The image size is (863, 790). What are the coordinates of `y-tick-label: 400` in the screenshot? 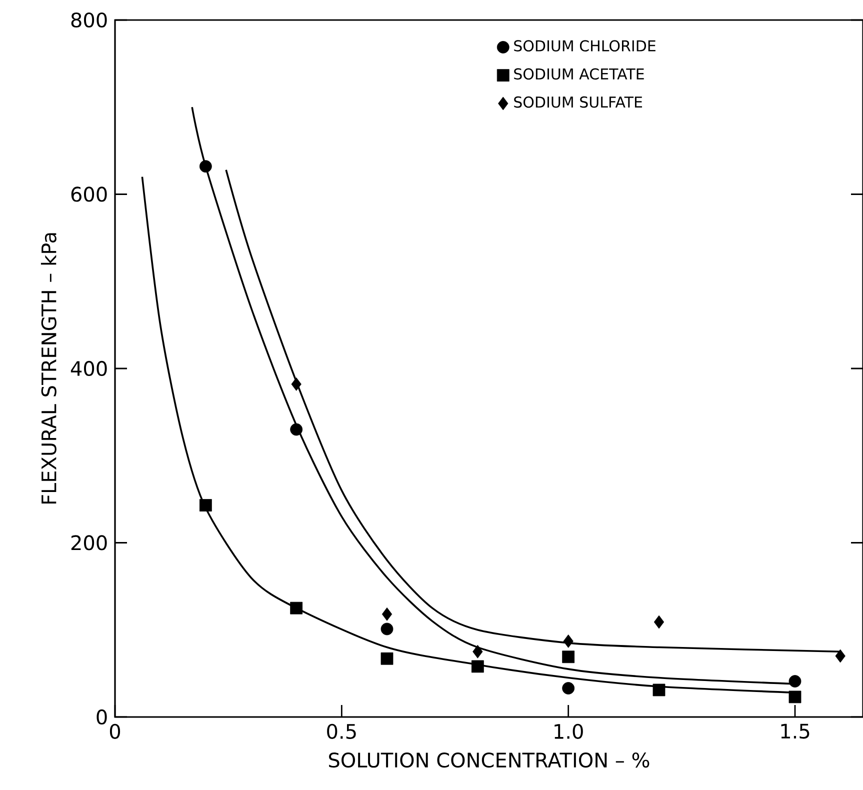 It's located at (88, 368).